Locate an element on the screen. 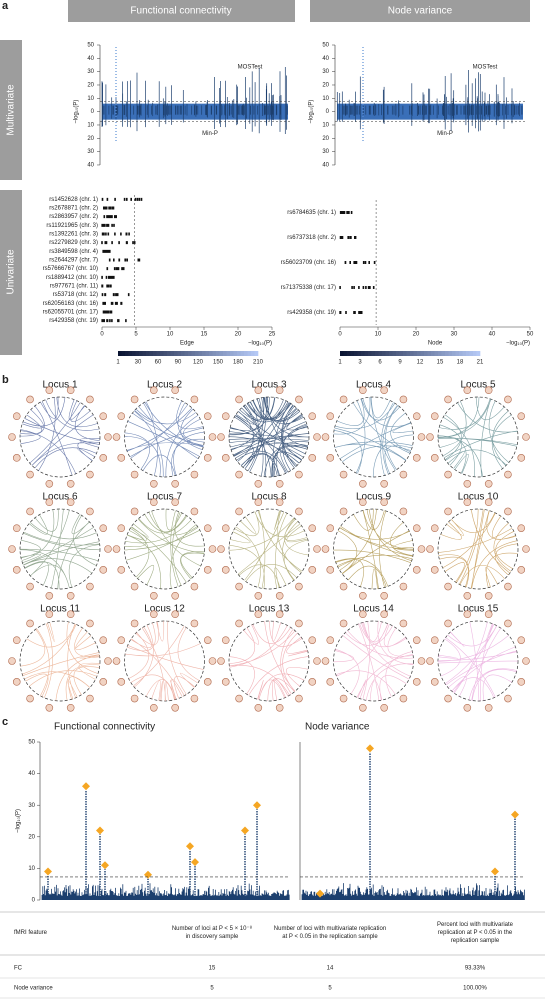 This screenshot has width=545, height=1000. snp-label: rs1452628 (chr. 1) is located at coordinates (73, 200).